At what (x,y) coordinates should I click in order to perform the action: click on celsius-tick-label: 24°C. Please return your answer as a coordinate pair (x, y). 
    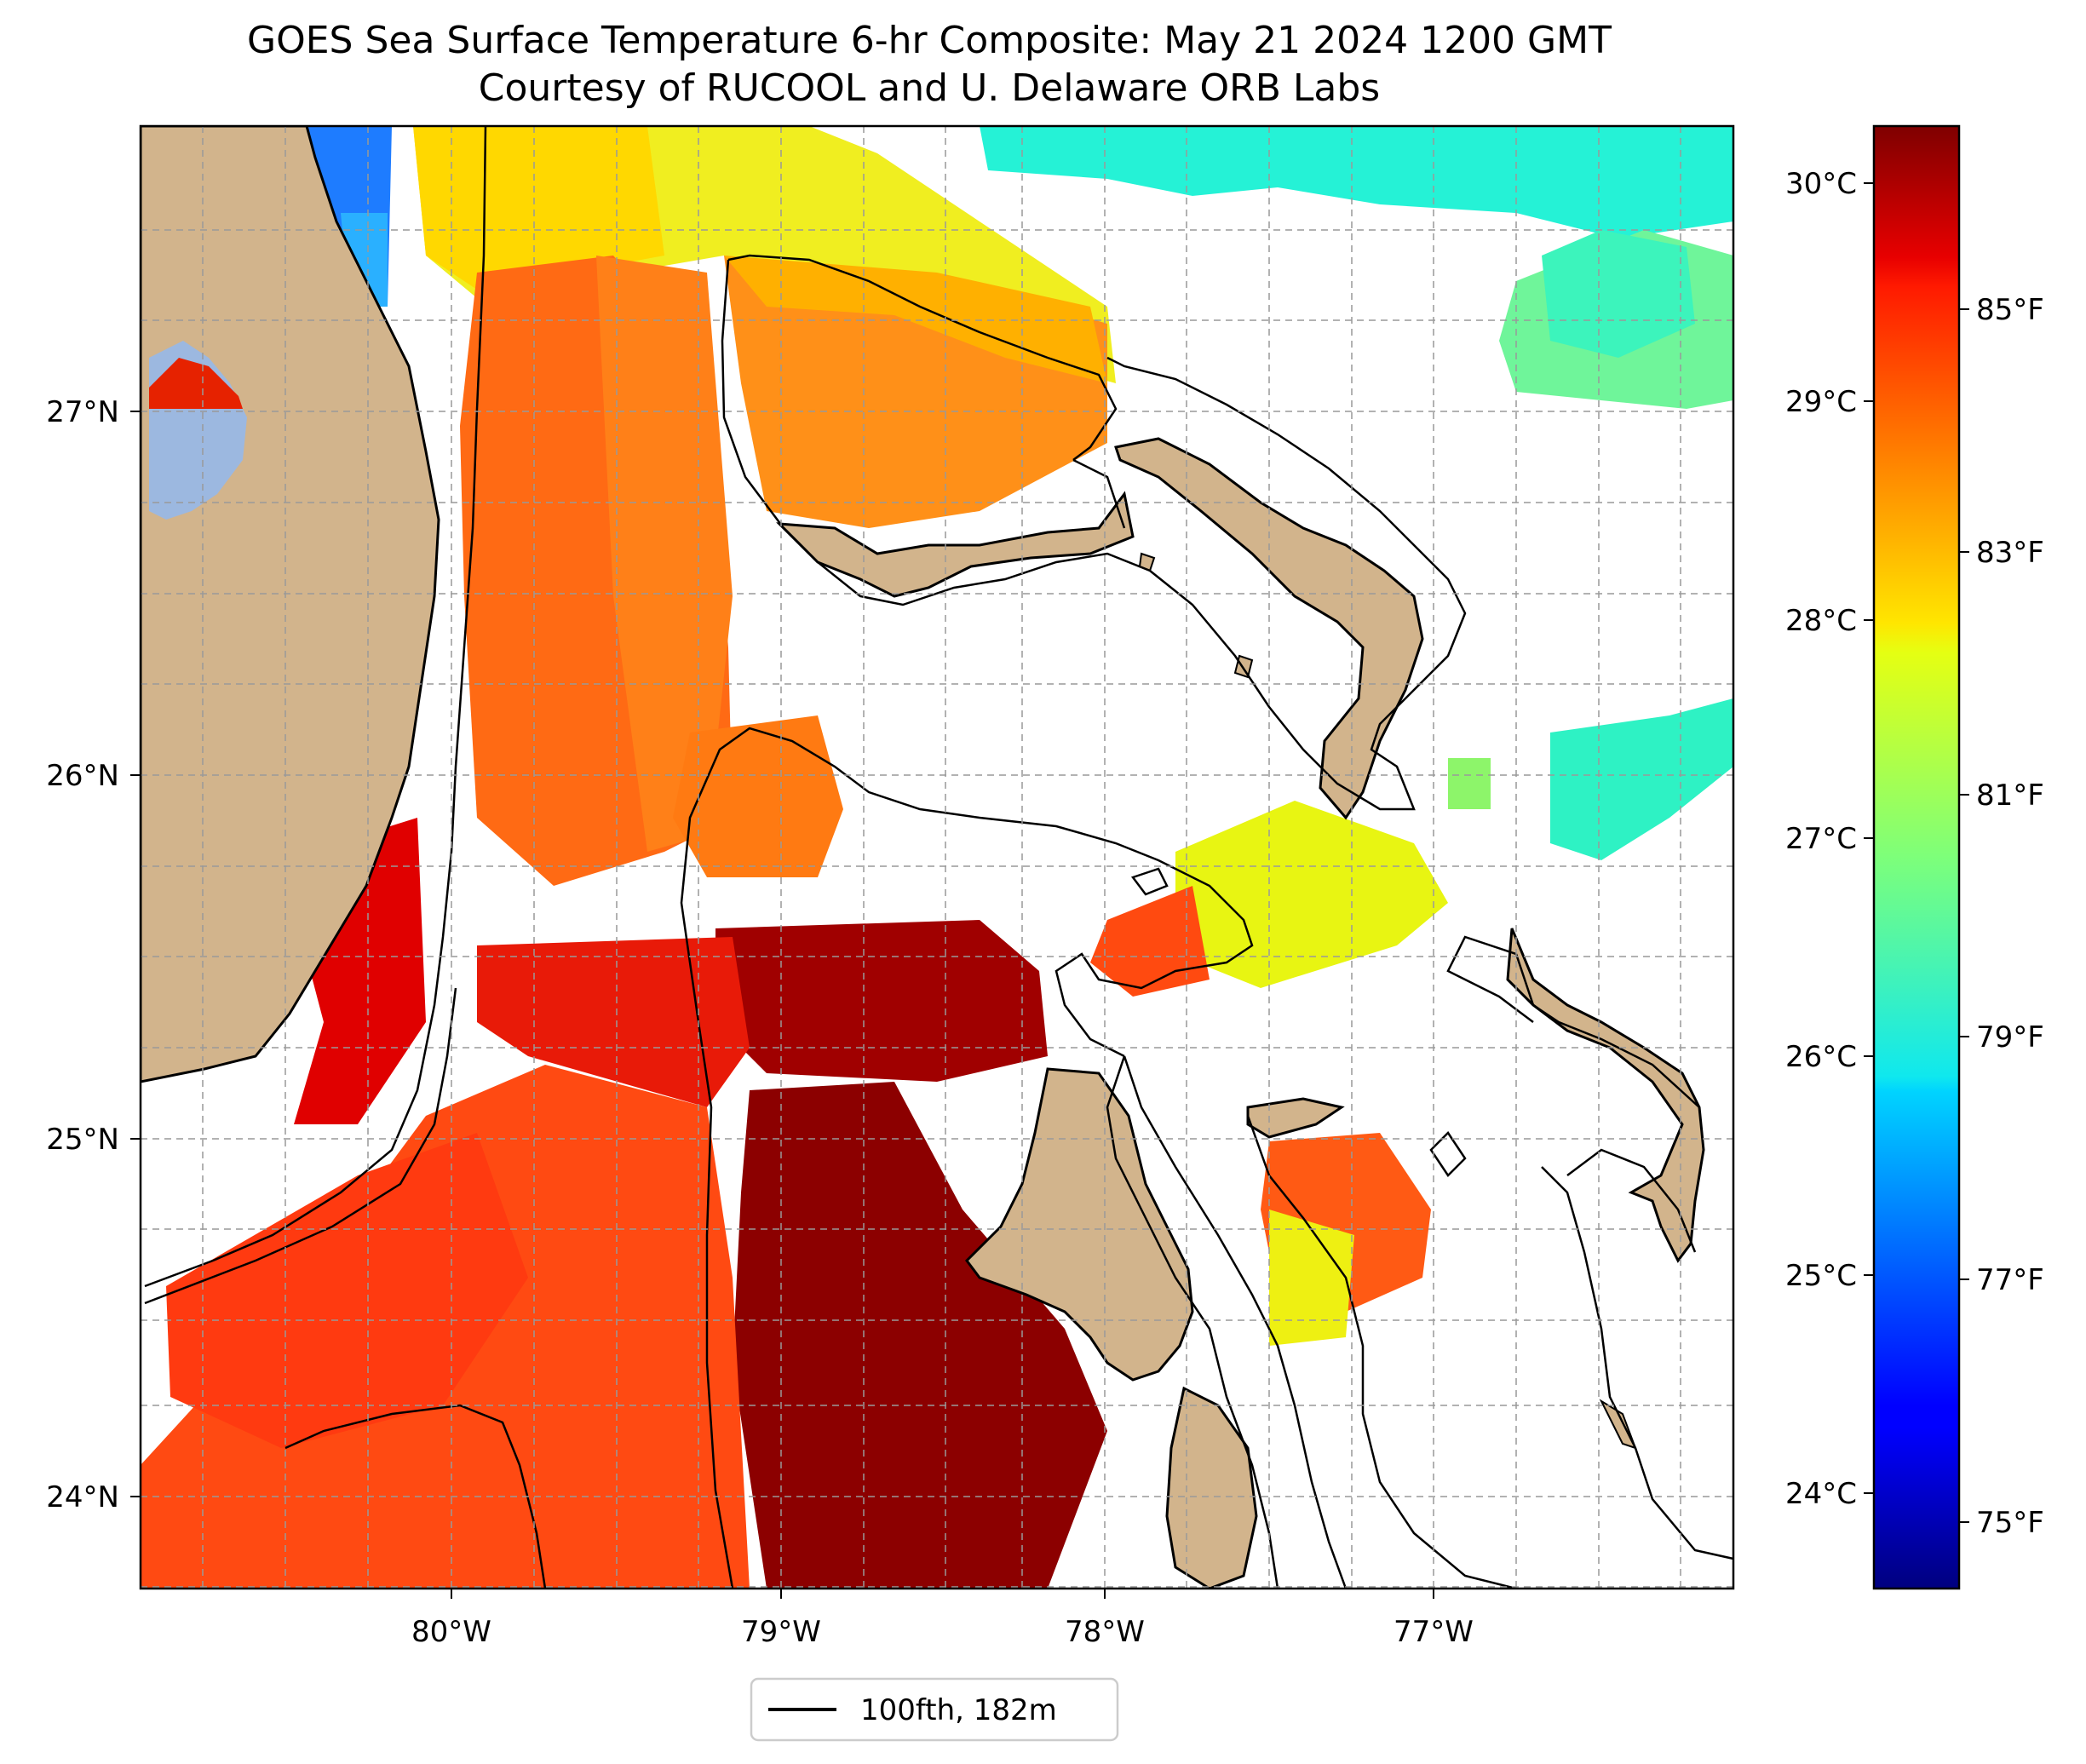
    Looking at the image, I should click on (1821, 1494).